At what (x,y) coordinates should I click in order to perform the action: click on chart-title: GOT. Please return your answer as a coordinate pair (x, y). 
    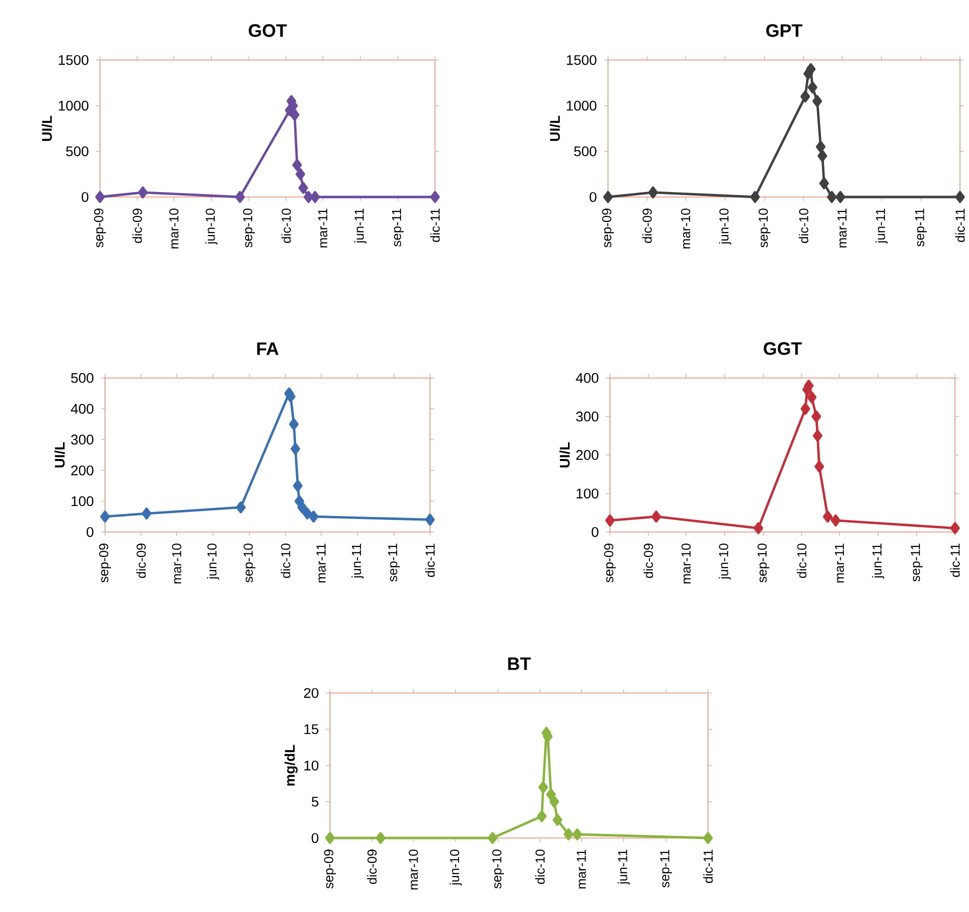
    Looking at the image, I should click on (267, 30).